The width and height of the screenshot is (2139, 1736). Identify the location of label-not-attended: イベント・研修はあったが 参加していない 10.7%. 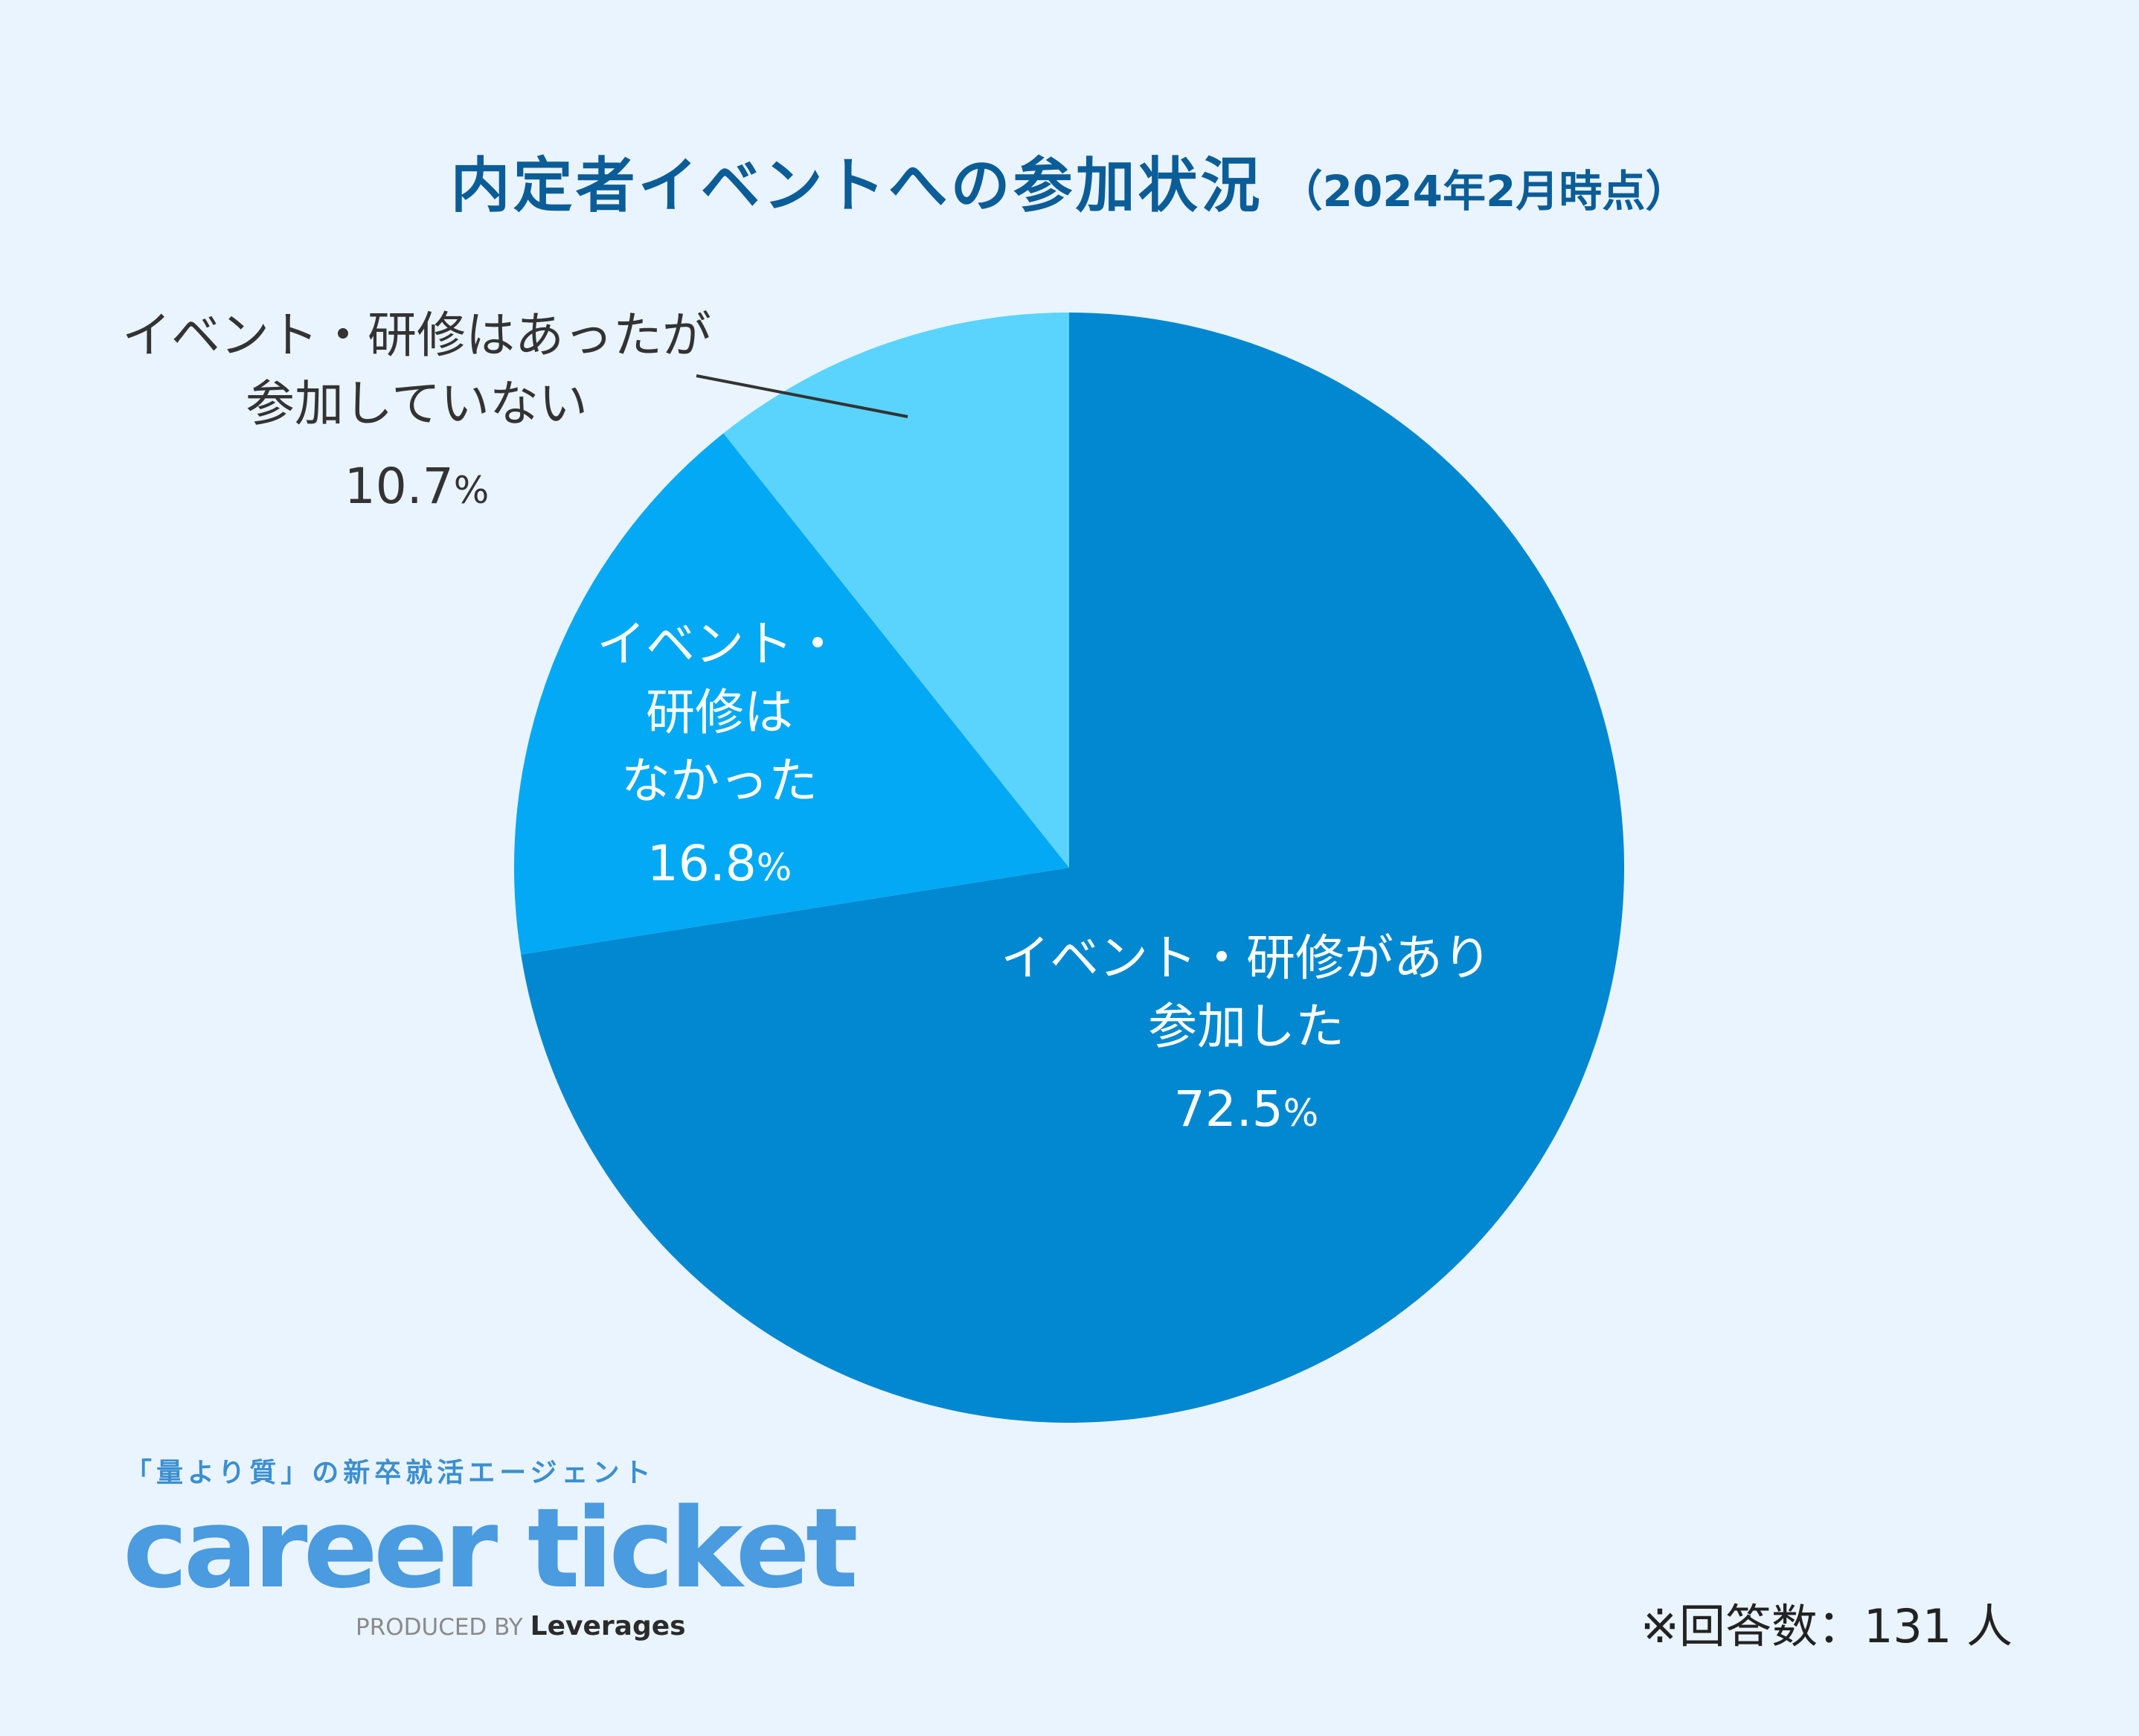
(416, 408).